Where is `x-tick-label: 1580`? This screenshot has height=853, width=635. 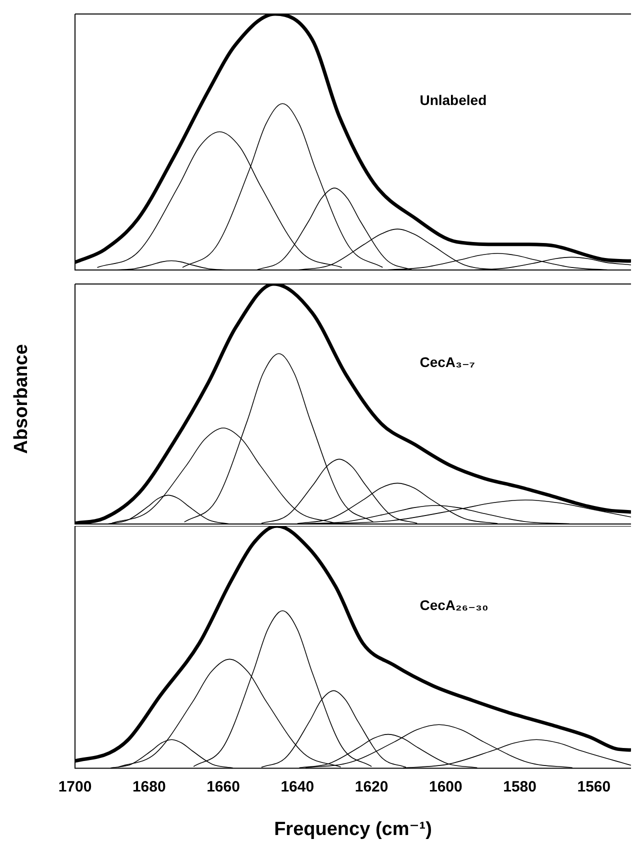
x-tick-label: 1580 is located at coordinates (519, 787).